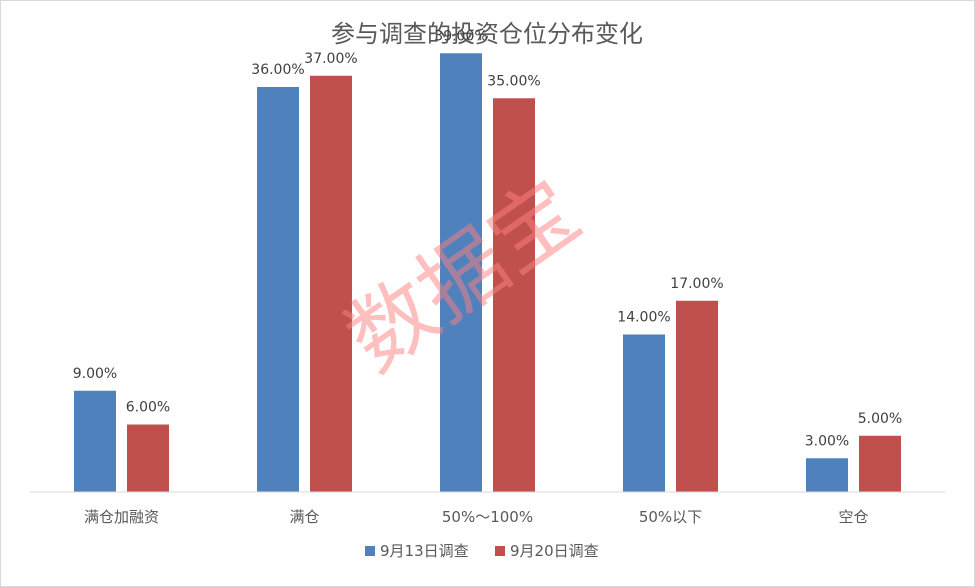 Image resolution: width=975 pixels, height=587 pixels. What do you see at coordinates (880, 419) in the screenshot?
I see `data-label-1-4: 5.00%` at bounding box center [880, 419].